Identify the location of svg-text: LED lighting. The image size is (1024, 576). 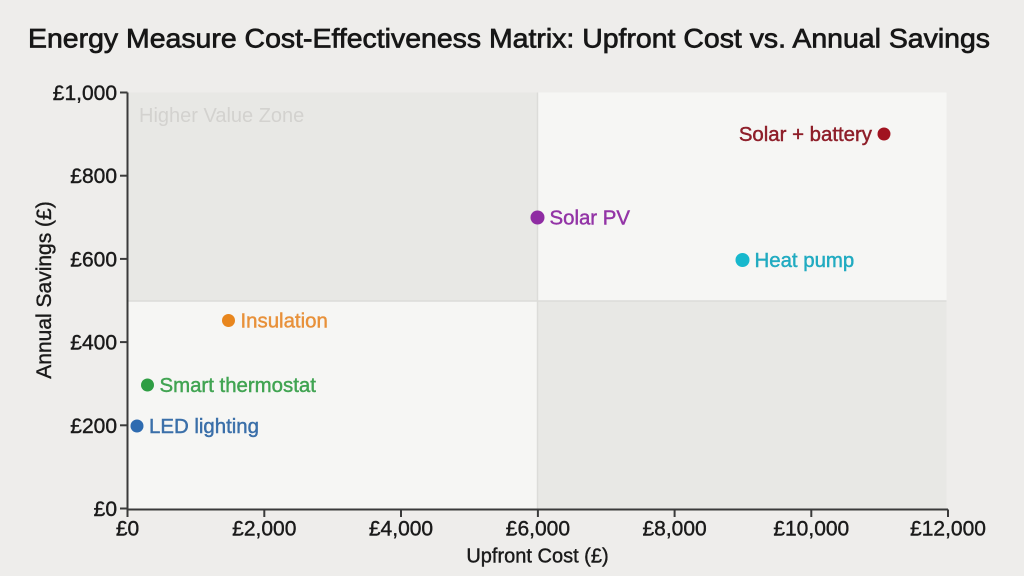
(204, 427).